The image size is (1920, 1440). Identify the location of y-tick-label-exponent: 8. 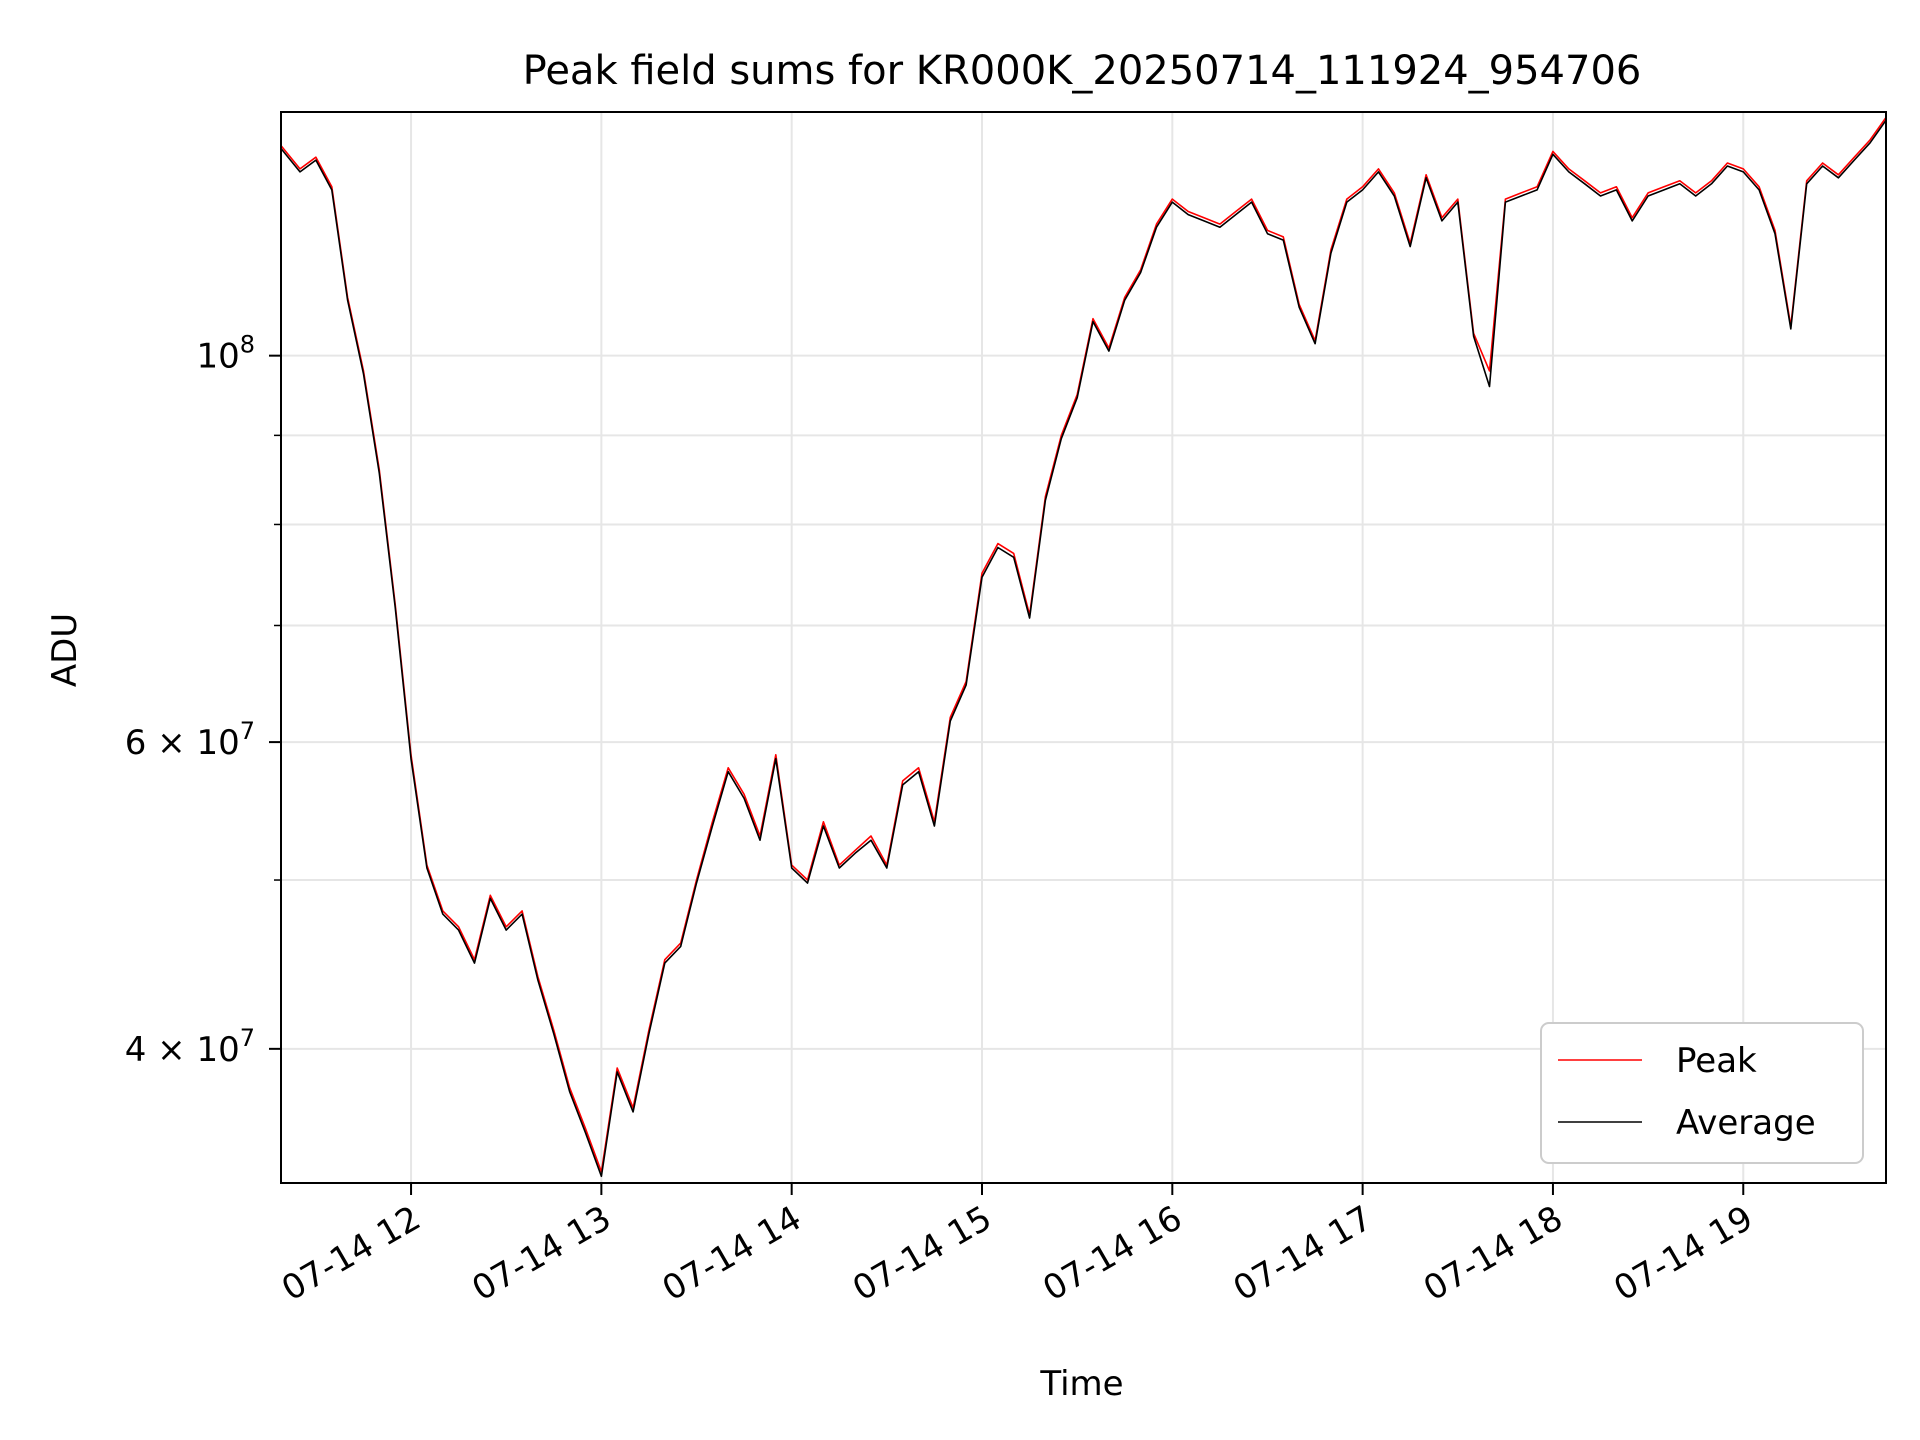
(247, 345).